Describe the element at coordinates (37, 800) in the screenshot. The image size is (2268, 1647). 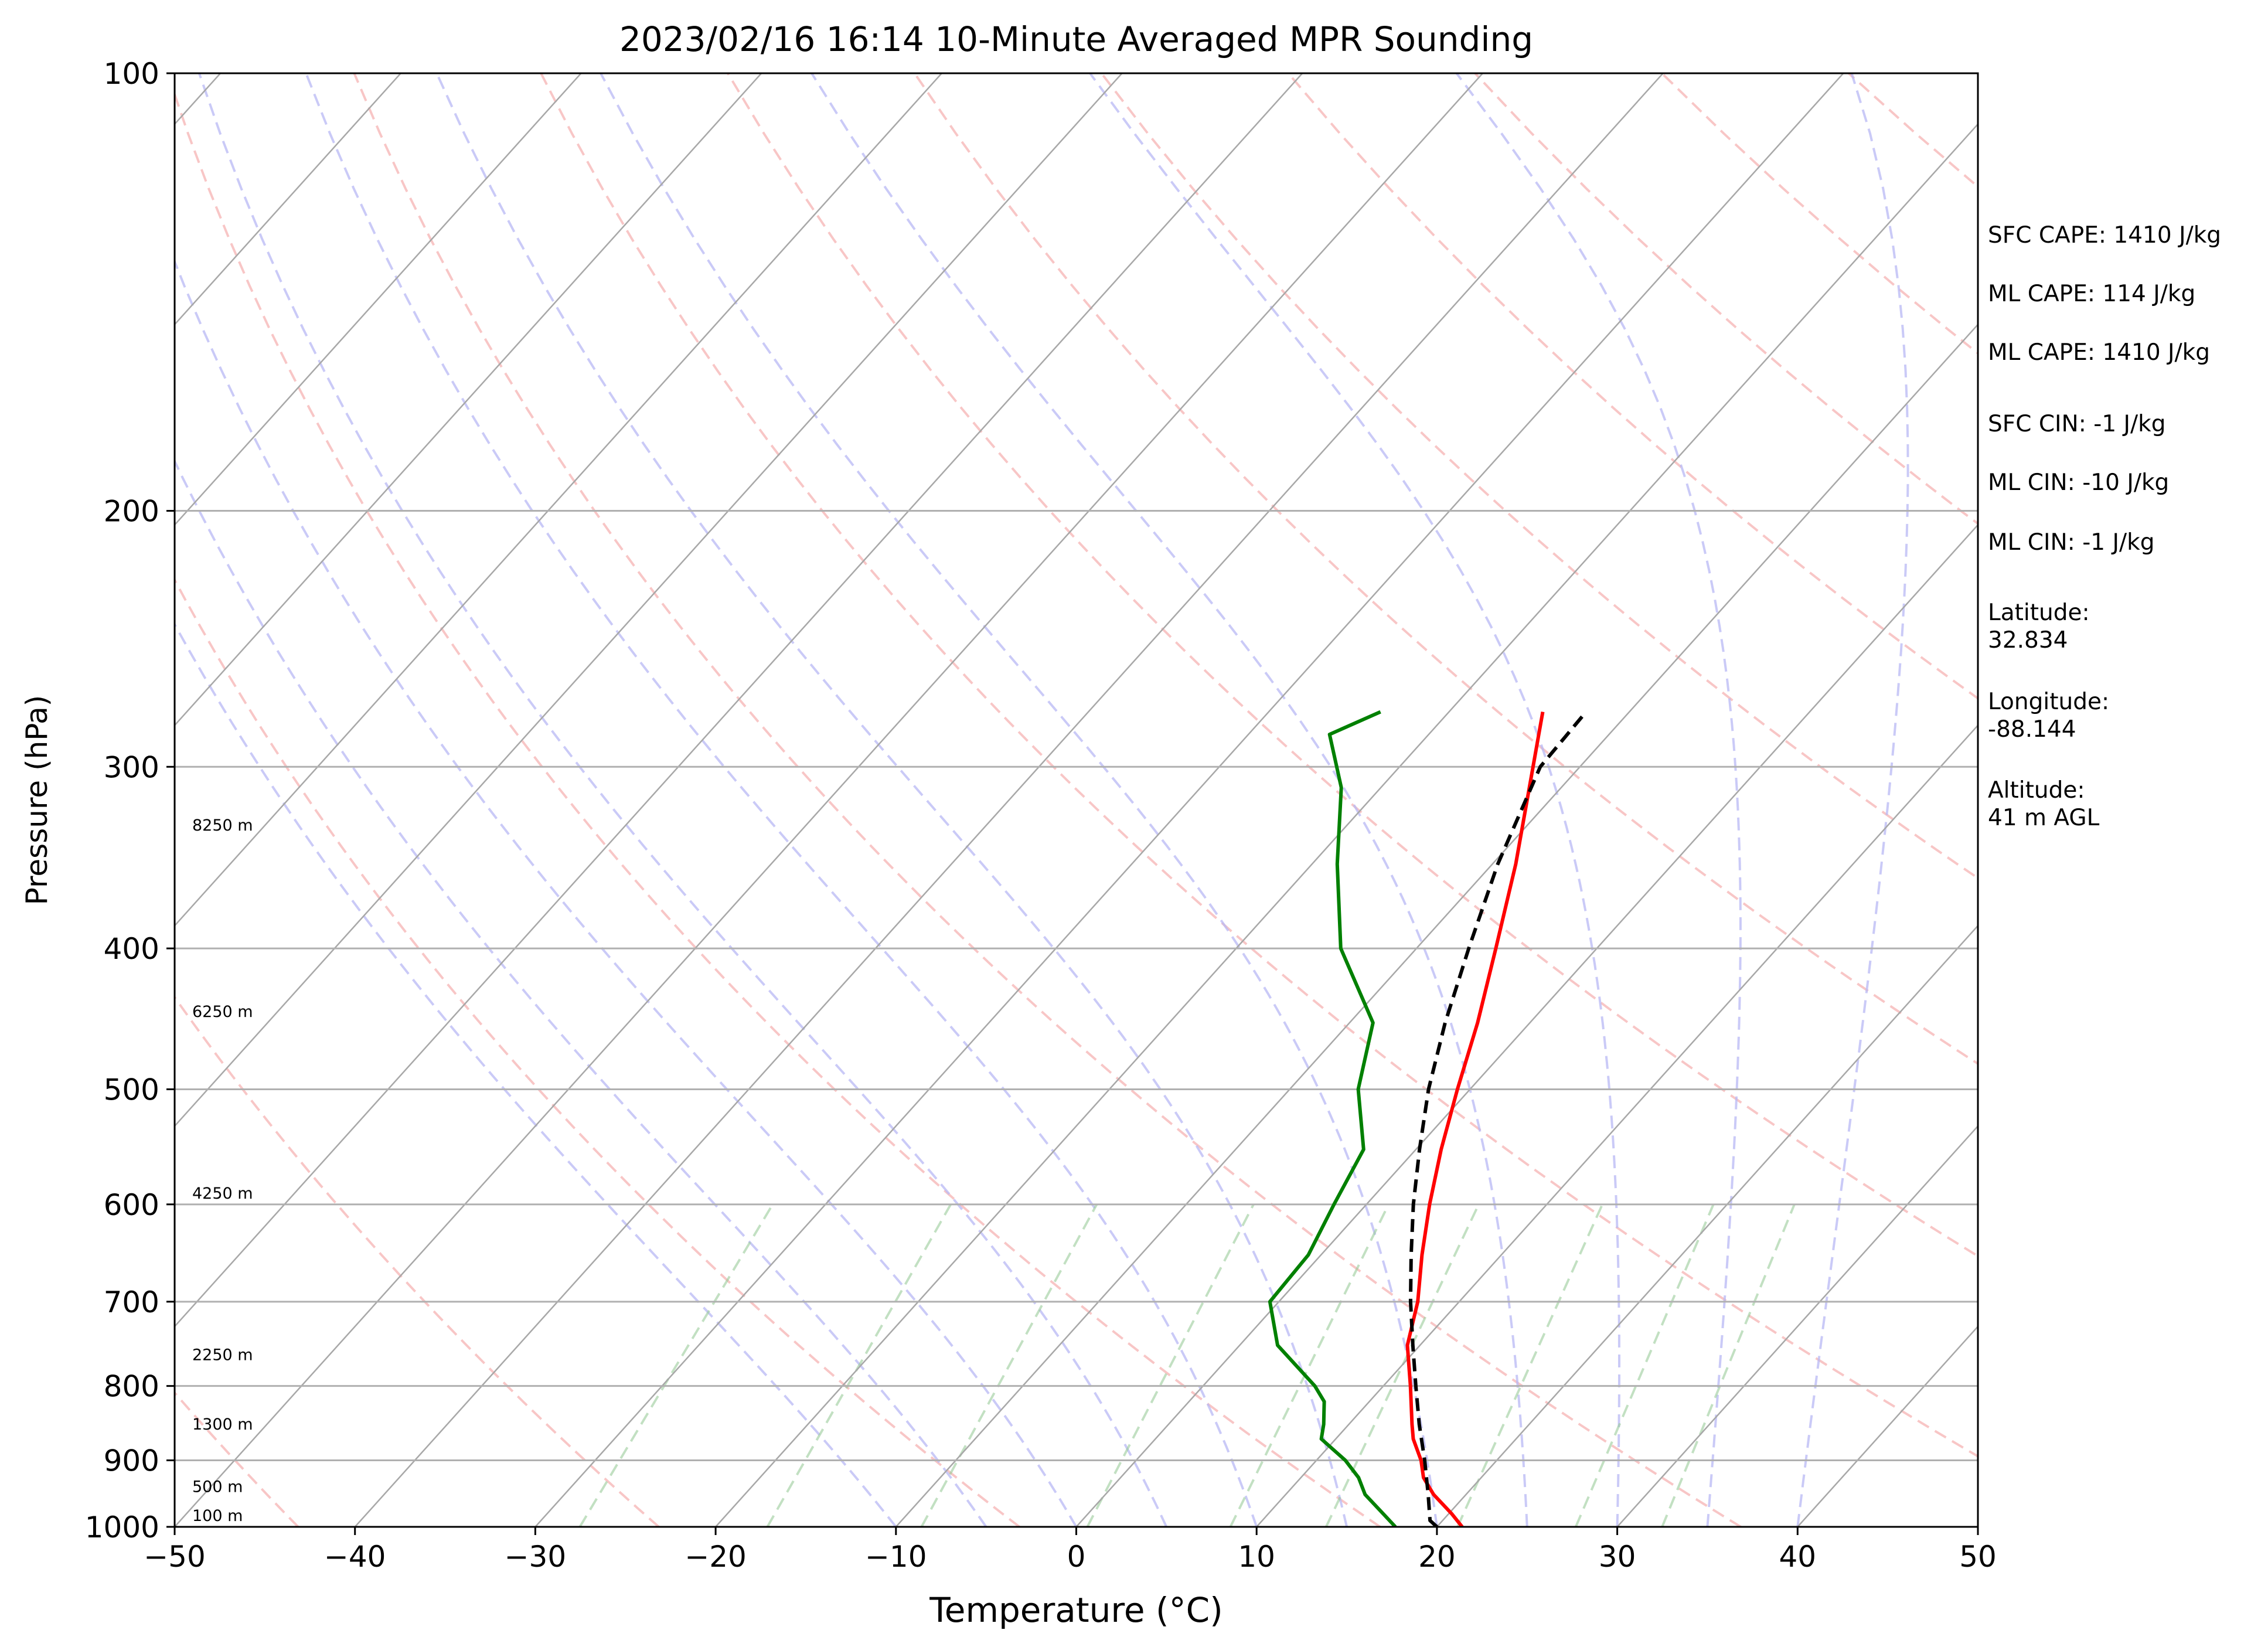
I see `y-axis-label: Pressure (hPa)` at that location.